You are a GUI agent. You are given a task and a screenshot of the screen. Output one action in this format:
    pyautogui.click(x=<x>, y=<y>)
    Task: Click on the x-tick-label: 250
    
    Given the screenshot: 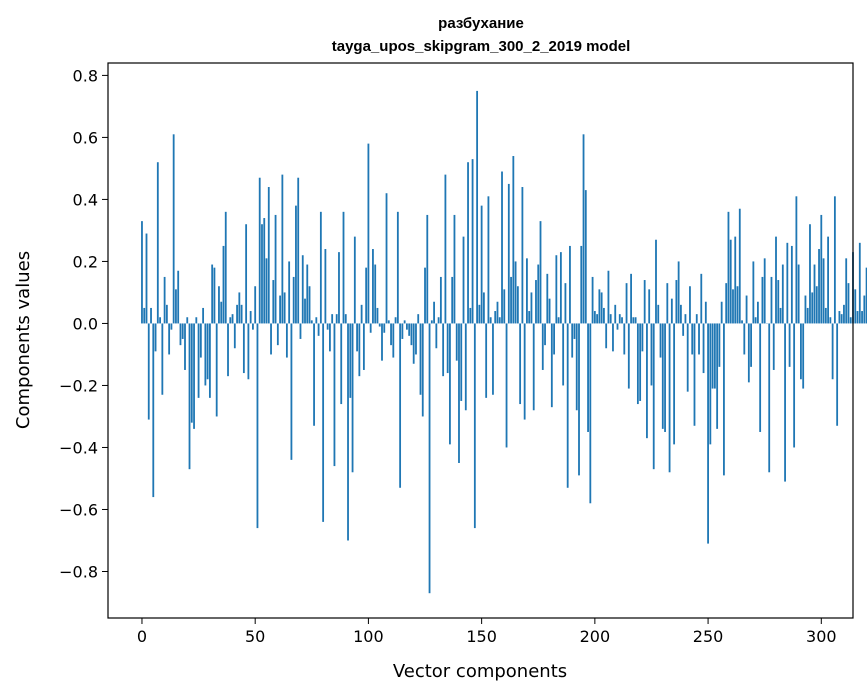 What is the action you would take?
    pyautogui.click(x=708, y=636)
    